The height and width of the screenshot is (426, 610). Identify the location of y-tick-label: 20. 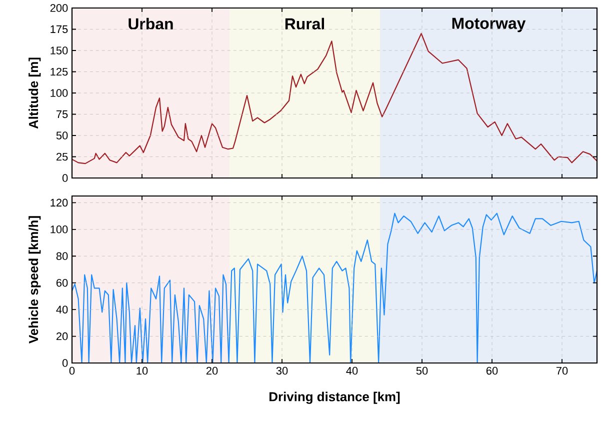
(62, 336).